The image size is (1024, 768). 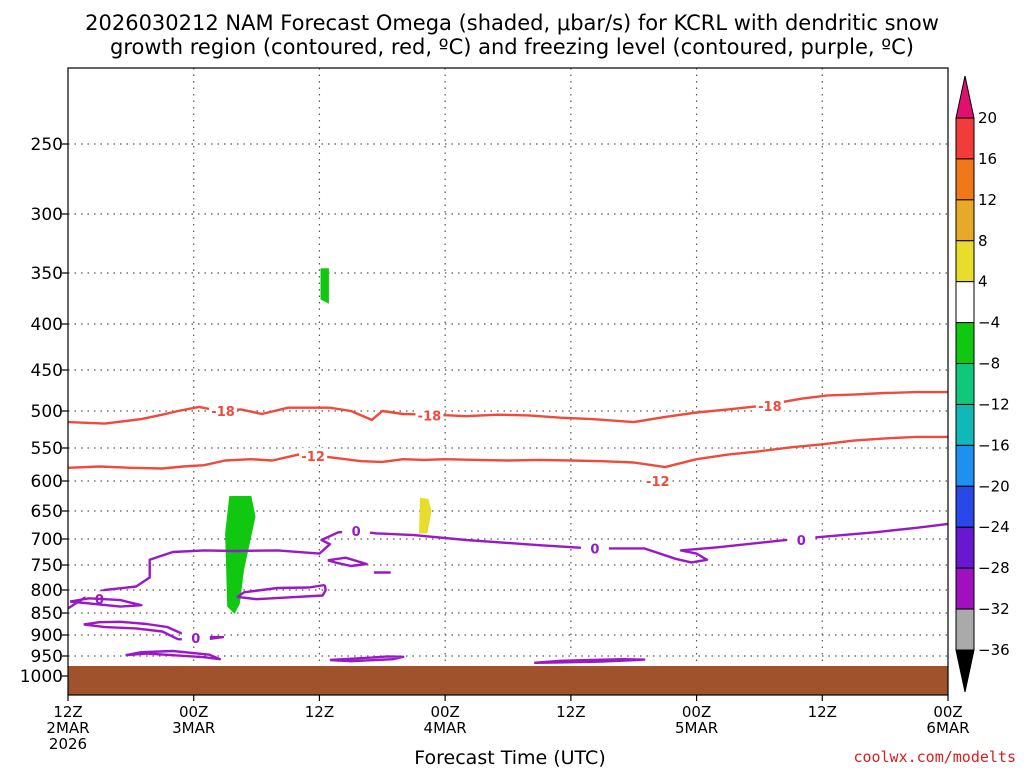 I want to click on y-tick-label: 250, so click(x=47, y=145).